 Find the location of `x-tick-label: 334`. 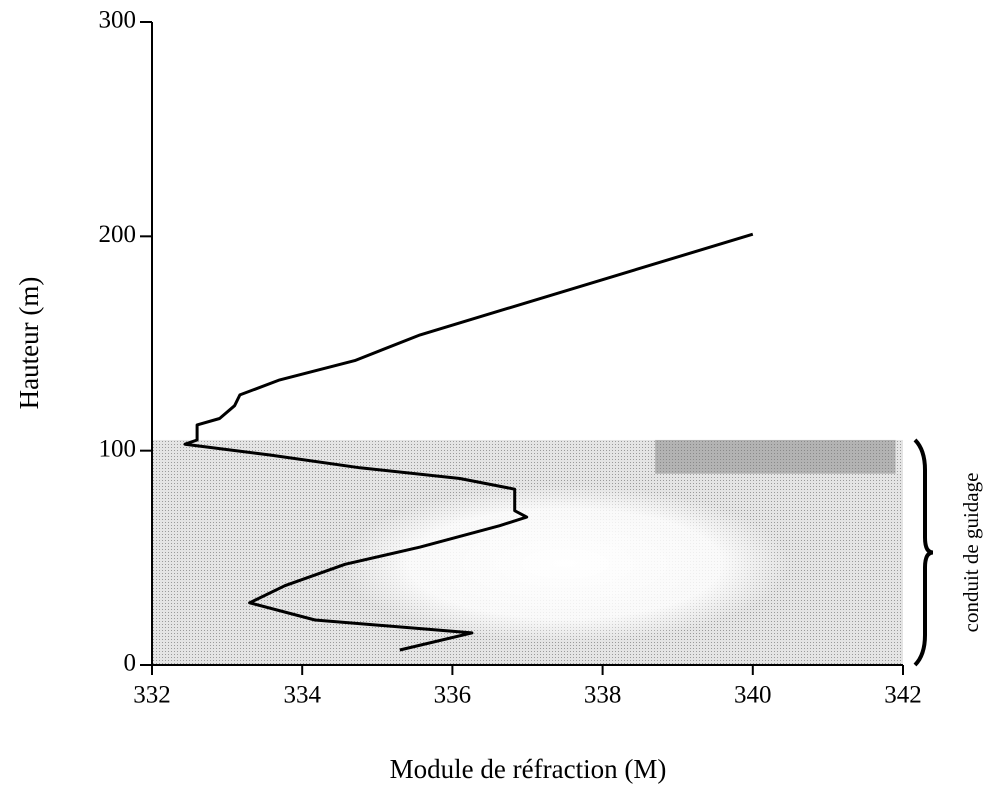

x-tick-label: 334 is located at coordinates (302, 695).